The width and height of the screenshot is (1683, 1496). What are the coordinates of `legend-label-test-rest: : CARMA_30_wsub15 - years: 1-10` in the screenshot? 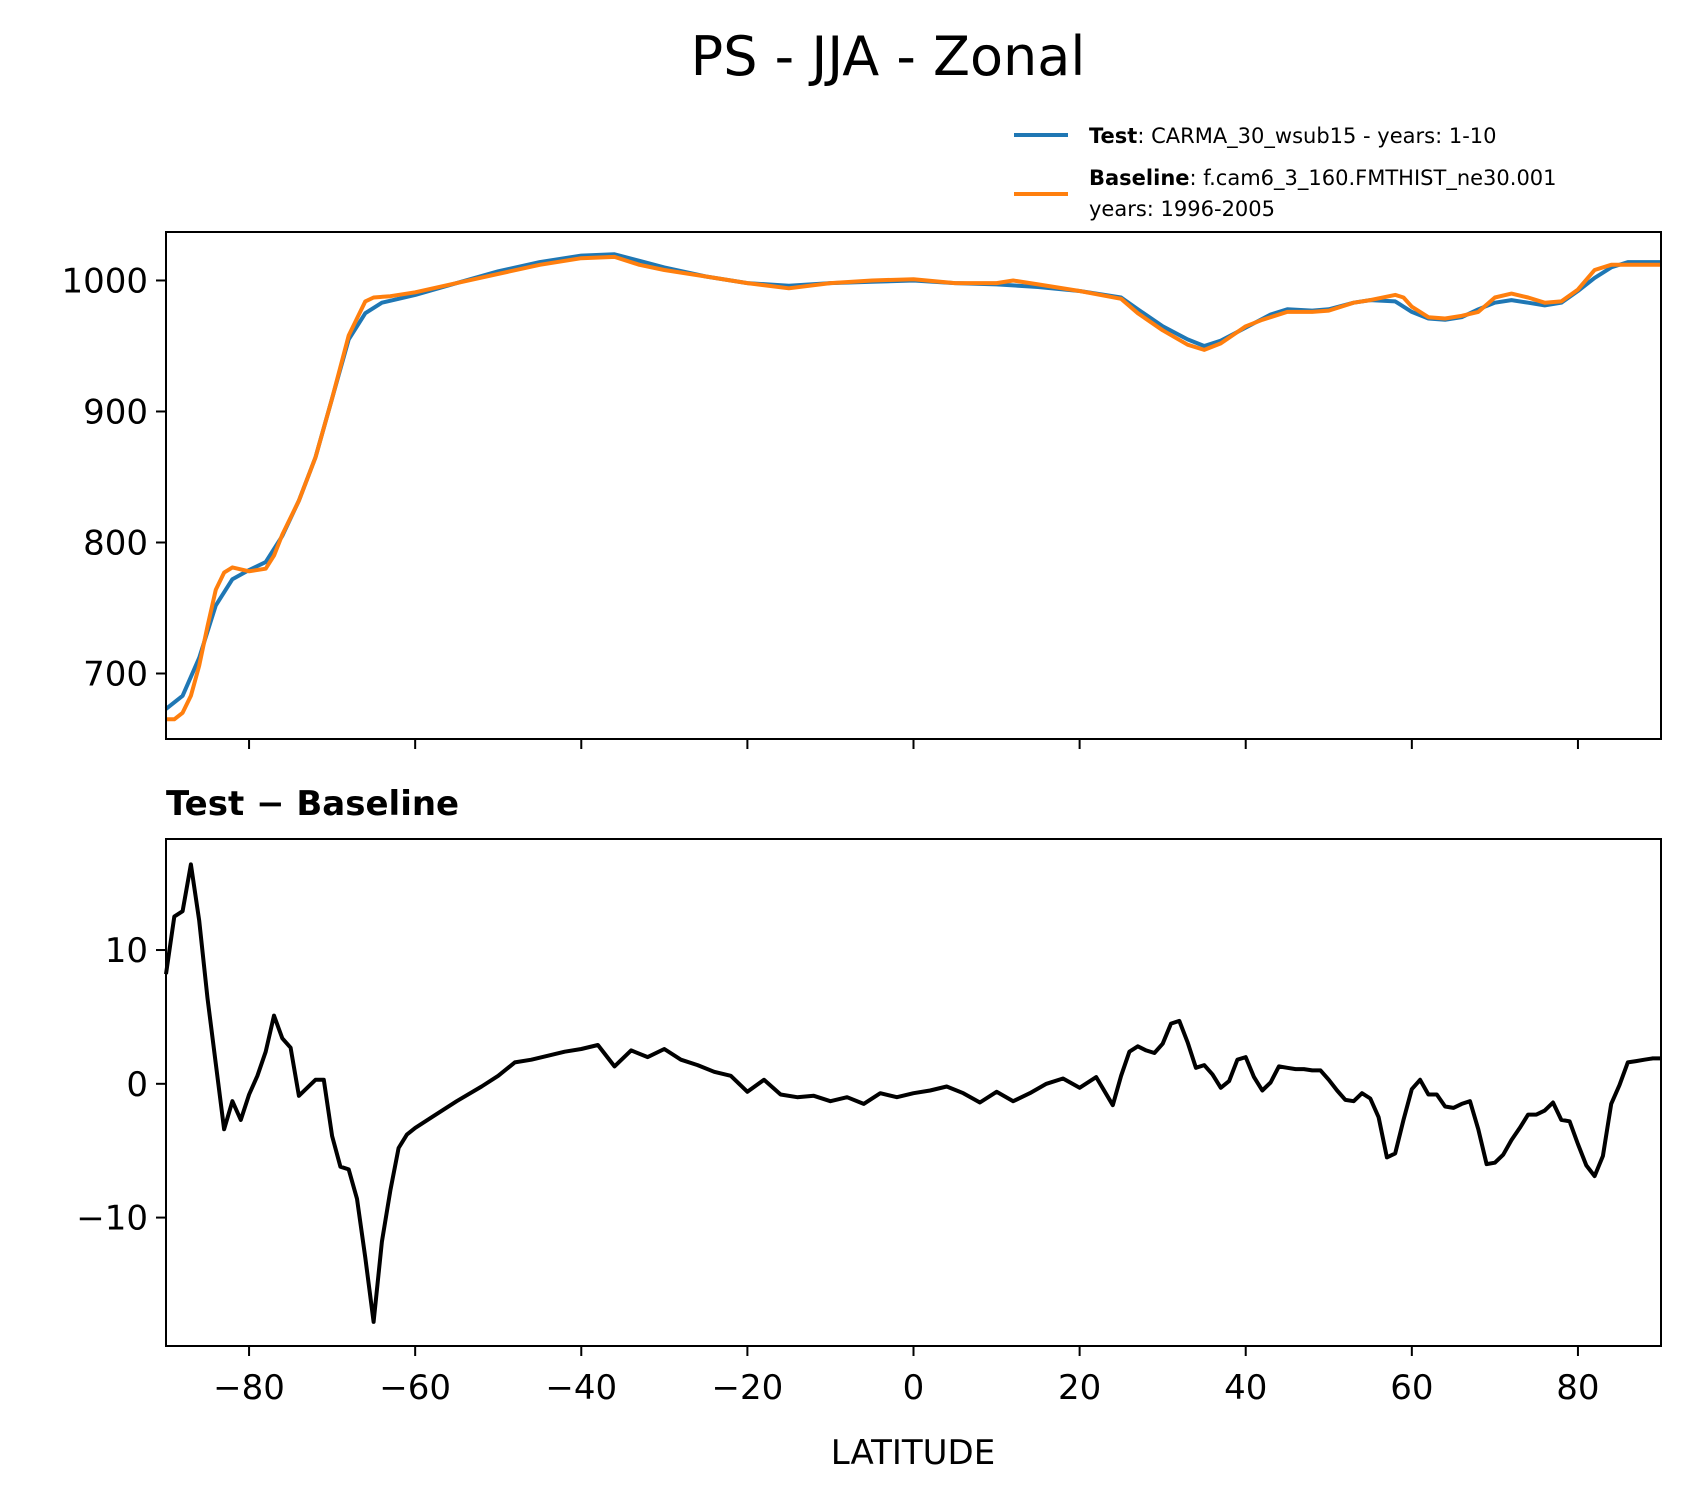 It's located at (1316, 136).